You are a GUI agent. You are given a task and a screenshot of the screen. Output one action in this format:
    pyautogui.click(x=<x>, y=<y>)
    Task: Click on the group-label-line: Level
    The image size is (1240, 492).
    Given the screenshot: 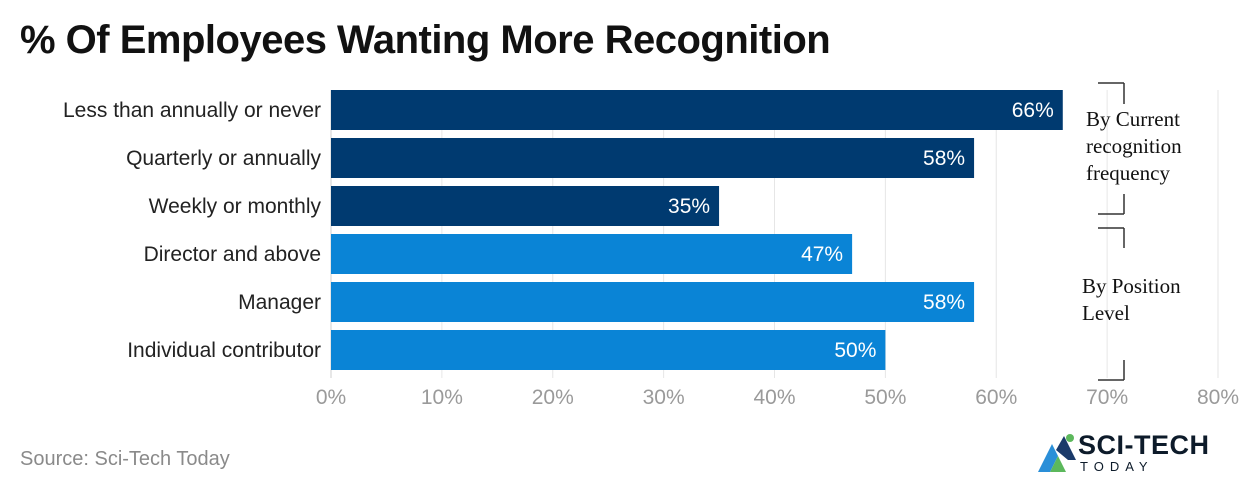 What is the action you would take?
    pyautogui.click(x=1106, y=313)
    